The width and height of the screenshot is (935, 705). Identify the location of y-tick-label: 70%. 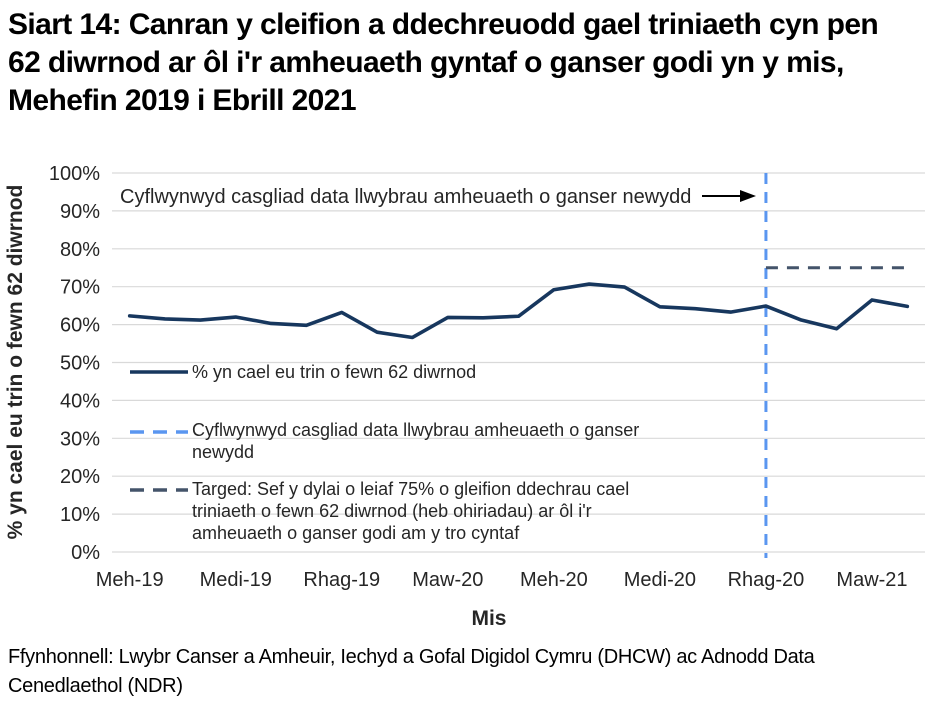
(80, 288).